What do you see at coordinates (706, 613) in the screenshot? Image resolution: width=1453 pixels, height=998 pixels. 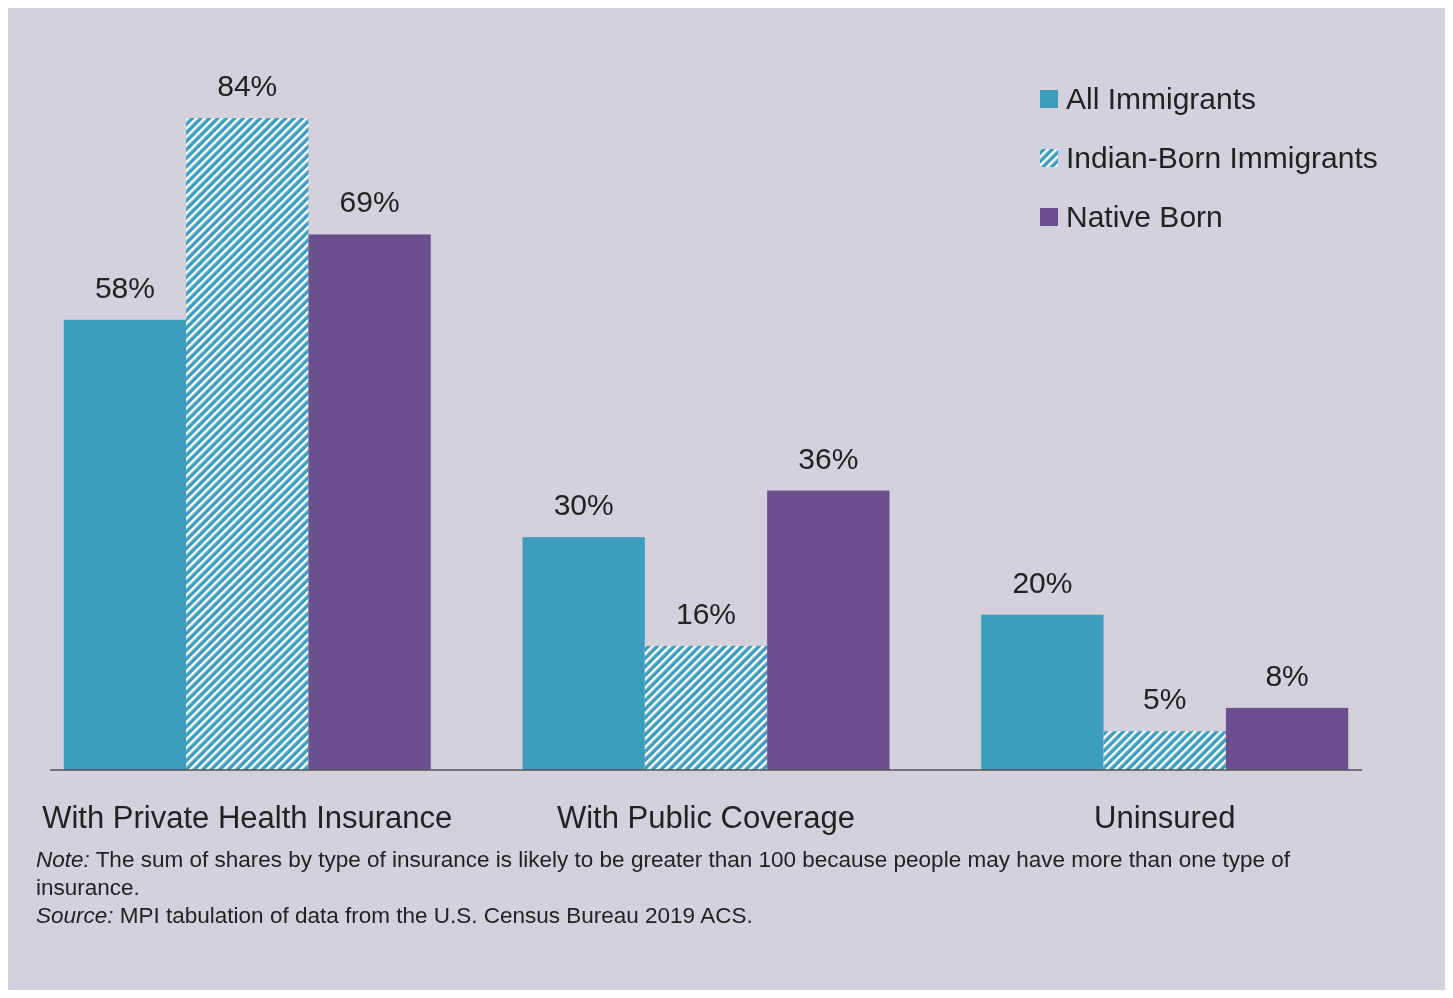 I see `data-label: 16%` at bounding box center [706, 613].